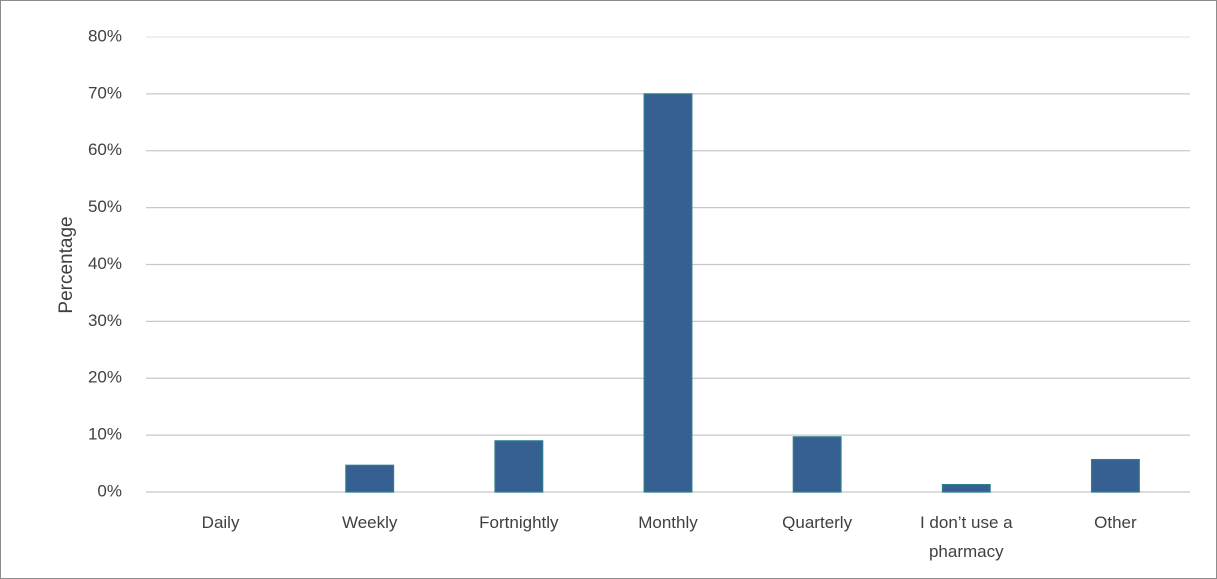  I want to click on x-tick-label-line: Quarterly, so click(817, 522).